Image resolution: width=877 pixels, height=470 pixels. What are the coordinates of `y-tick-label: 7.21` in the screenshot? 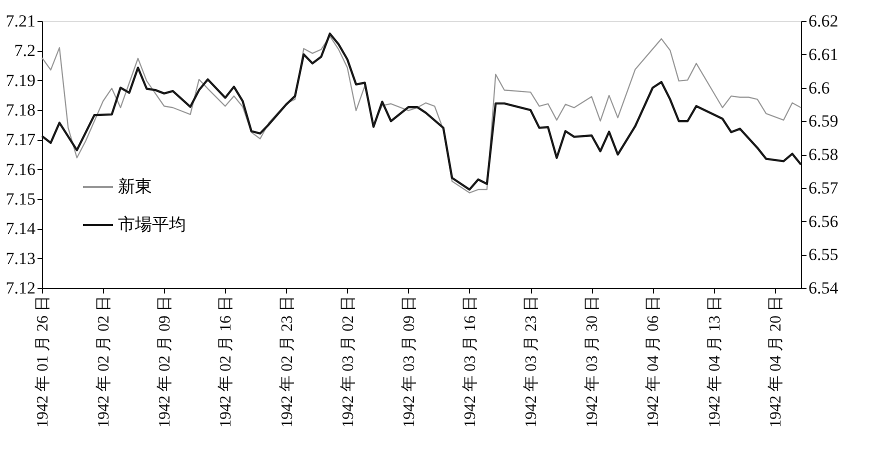 It's located at (21, 21).